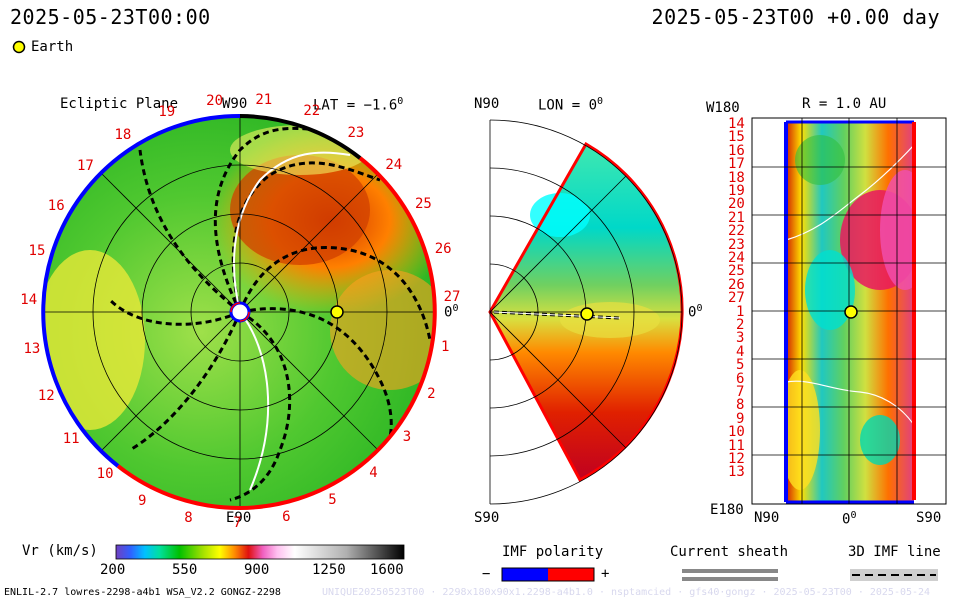 The image size is (960, 600). What do you see at coordinates (37, 251) in the screenshot?
I see `sector-label: 15` at bounding box center [37, 251].